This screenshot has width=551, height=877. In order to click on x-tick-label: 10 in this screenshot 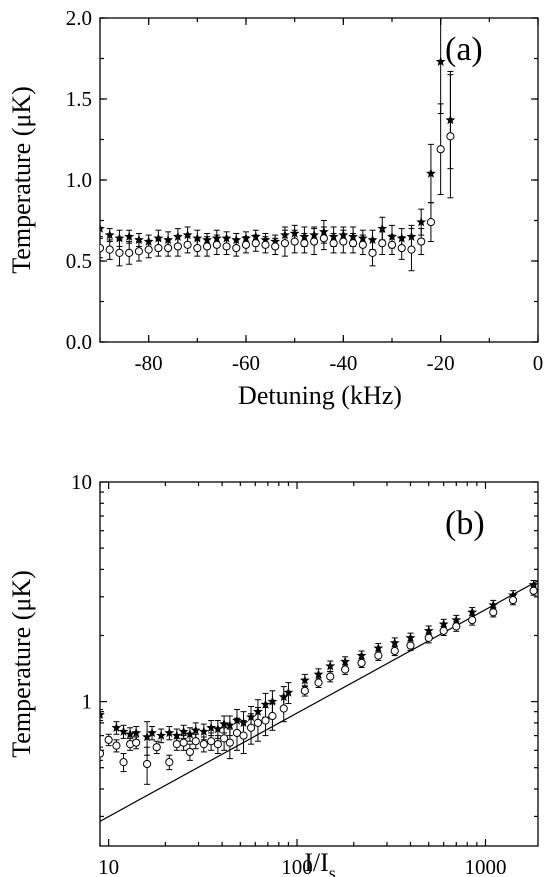, I will do `click(108, 866)`.